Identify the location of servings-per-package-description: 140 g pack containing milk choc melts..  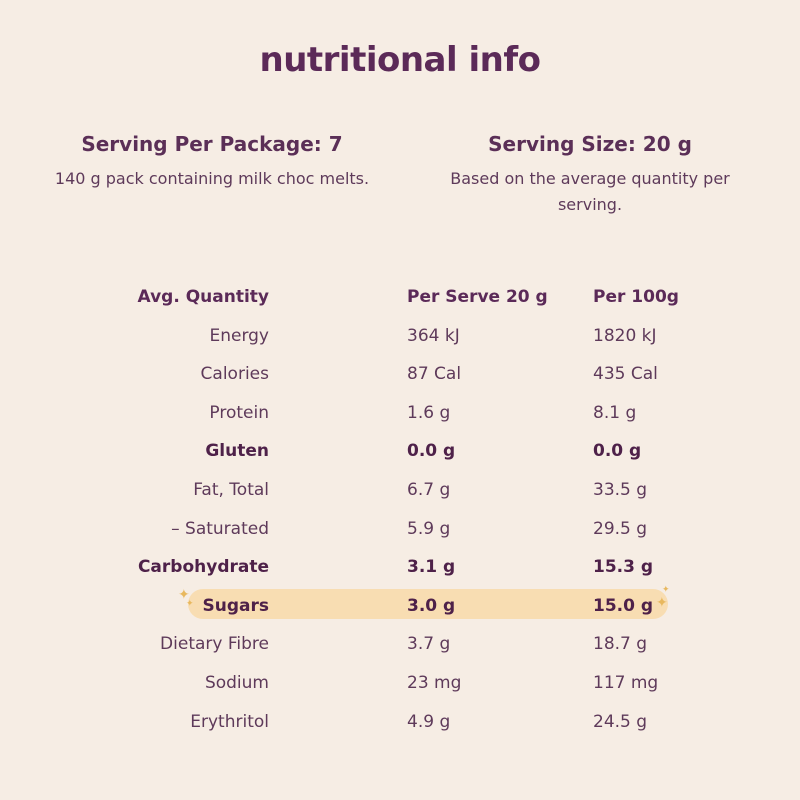
(212, 178).